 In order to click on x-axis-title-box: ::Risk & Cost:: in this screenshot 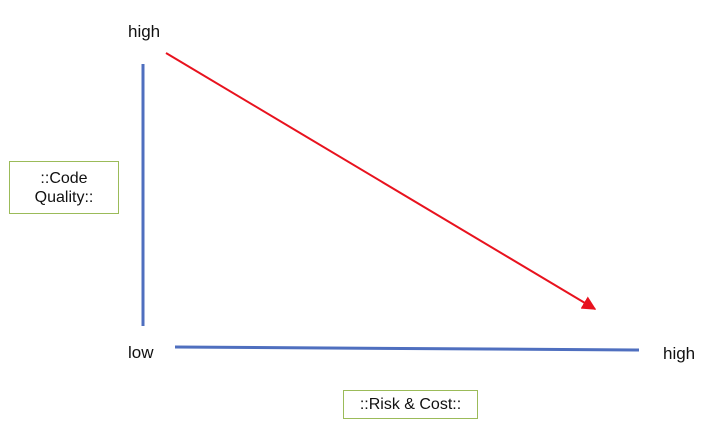, I will do `click(410, 404)`.